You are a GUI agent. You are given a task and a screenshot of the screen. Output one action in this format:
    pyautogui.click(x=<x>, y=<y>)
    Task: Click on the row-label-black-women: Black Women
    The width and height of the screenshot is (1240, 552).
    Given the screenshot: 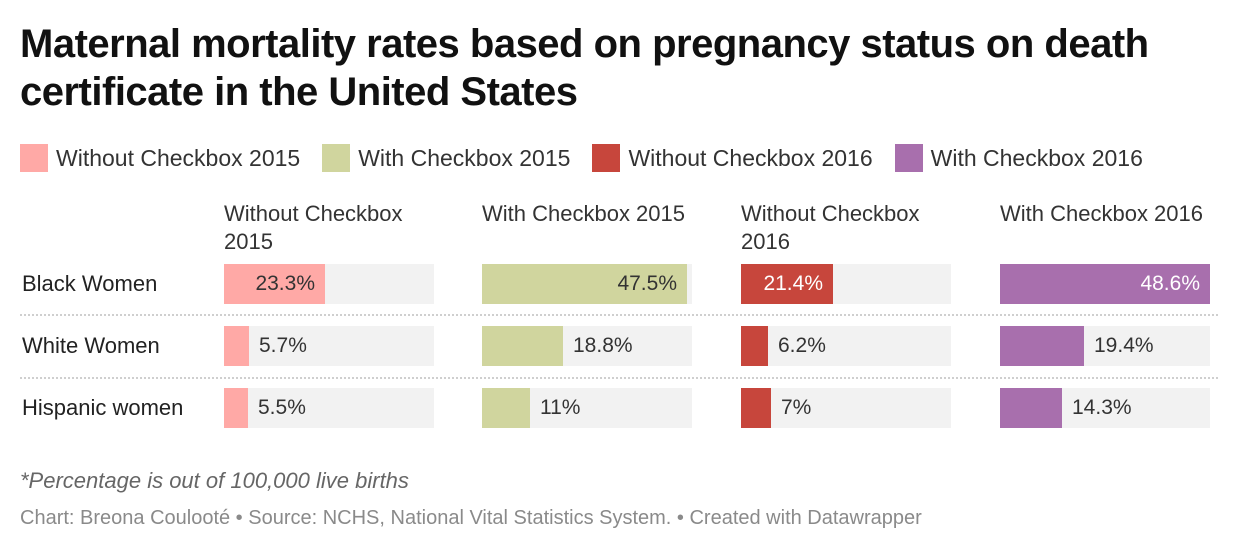 What is the action you would take?
    pyautogui.click(x=90, y=283)
    